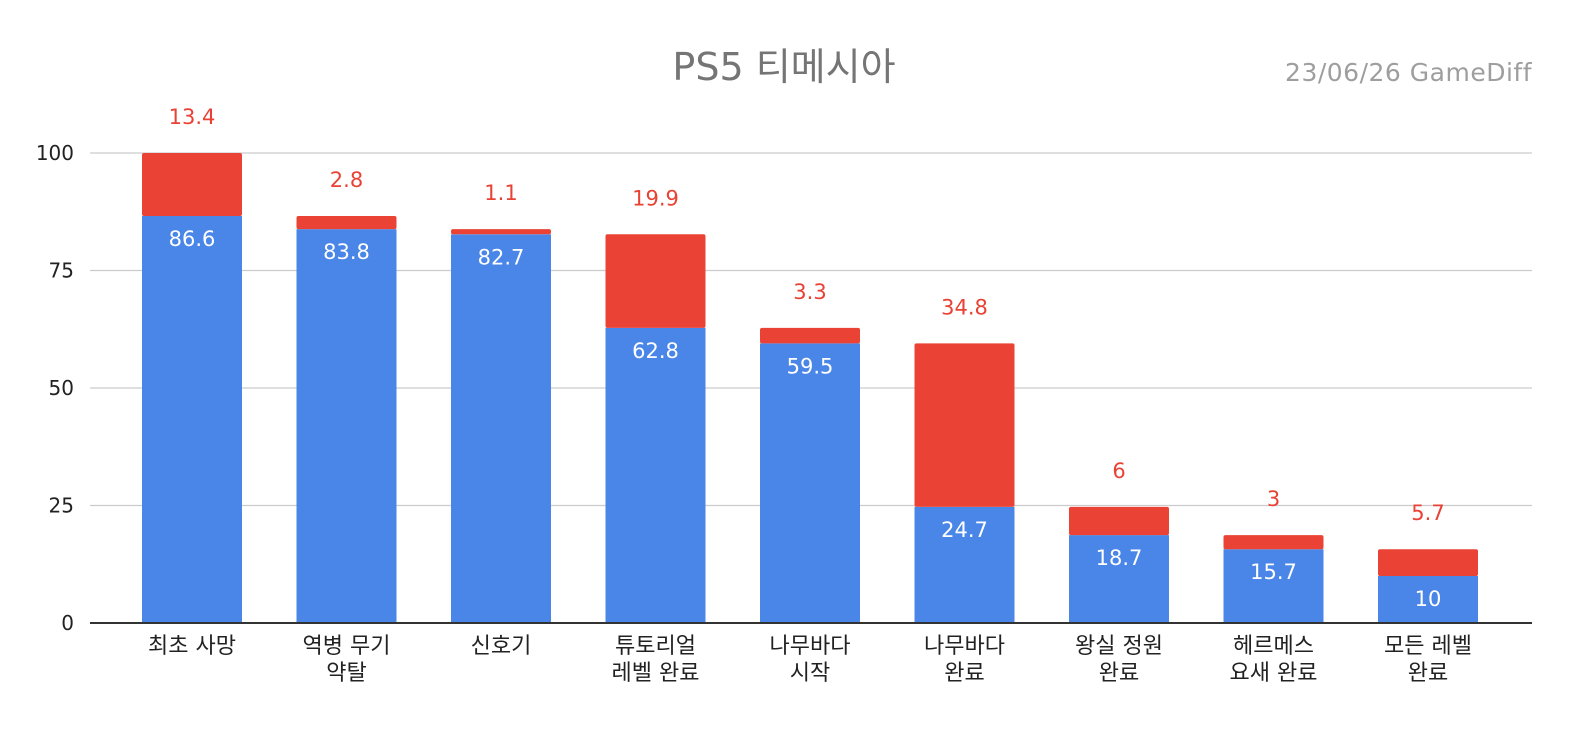  What do you see at coordinates (55, 153) in the screenshot?
I see `y-tick-label: 100` at bounding box center [55, 153].